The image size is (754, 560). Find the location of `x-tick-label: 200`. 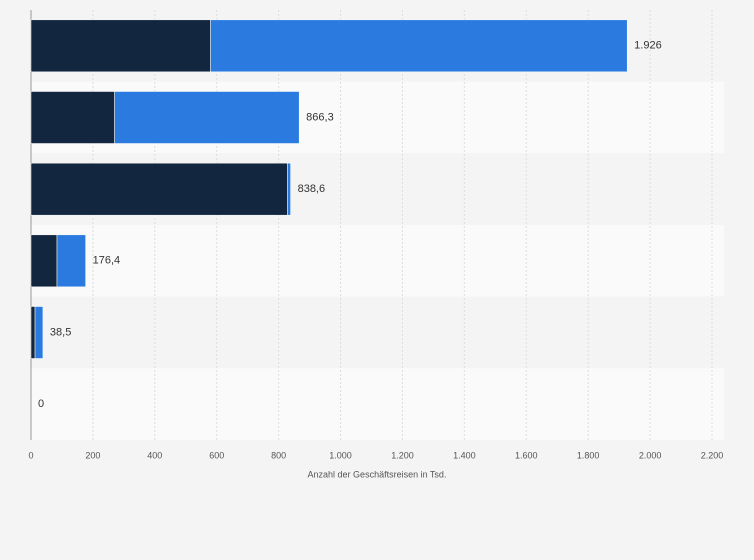

x-tick-label: 200 is located at coordinates (92, 455).